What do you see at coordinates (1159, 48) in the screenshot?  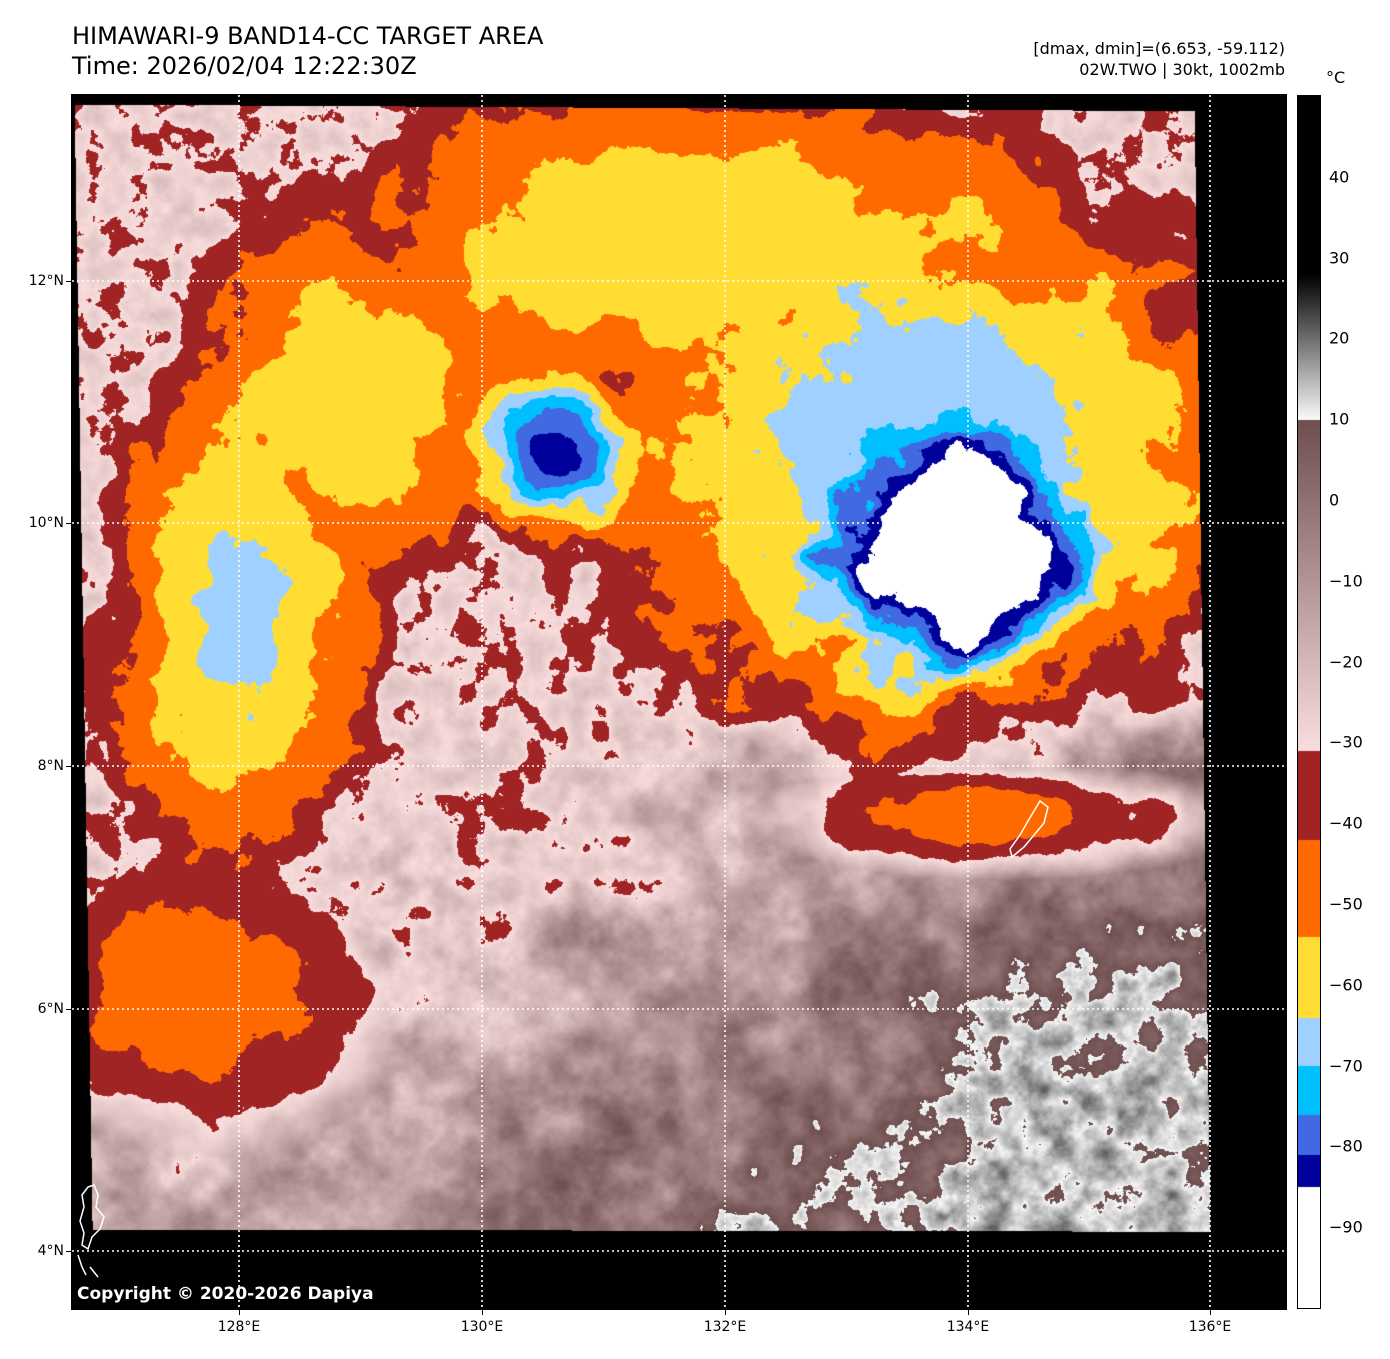 I see `dmax-dmin-stats: [dmax, dmin]=(6.653, -59.112)` at bounding box center [1159, 48].